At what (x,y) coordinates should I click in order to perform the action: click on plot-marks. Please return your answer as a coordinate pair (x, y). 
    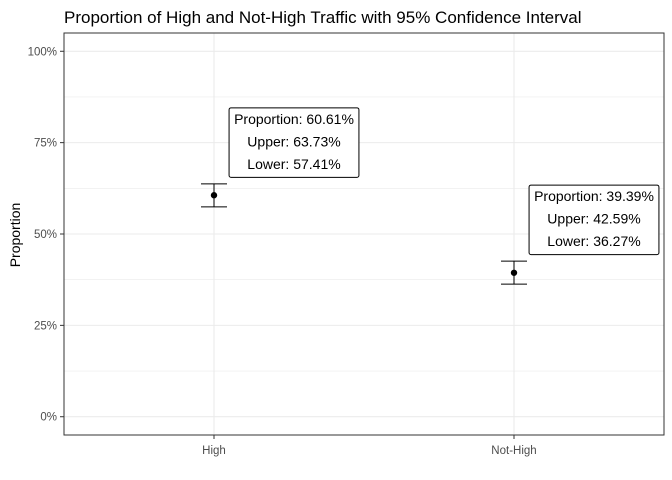
    Looking at the image, I should click on (364, 234).